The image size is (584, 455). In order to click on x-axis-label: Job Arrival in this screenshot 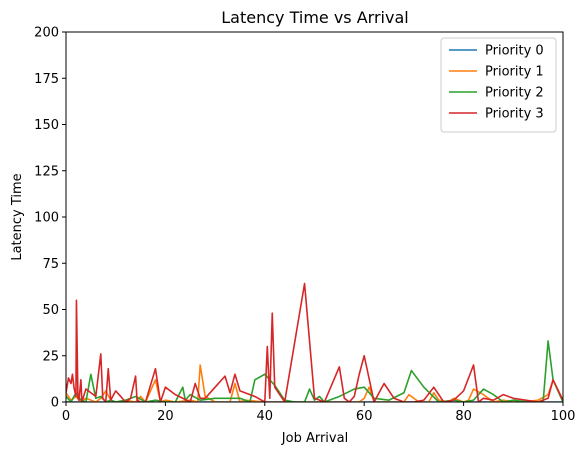, I will do `click(314, 438)`.